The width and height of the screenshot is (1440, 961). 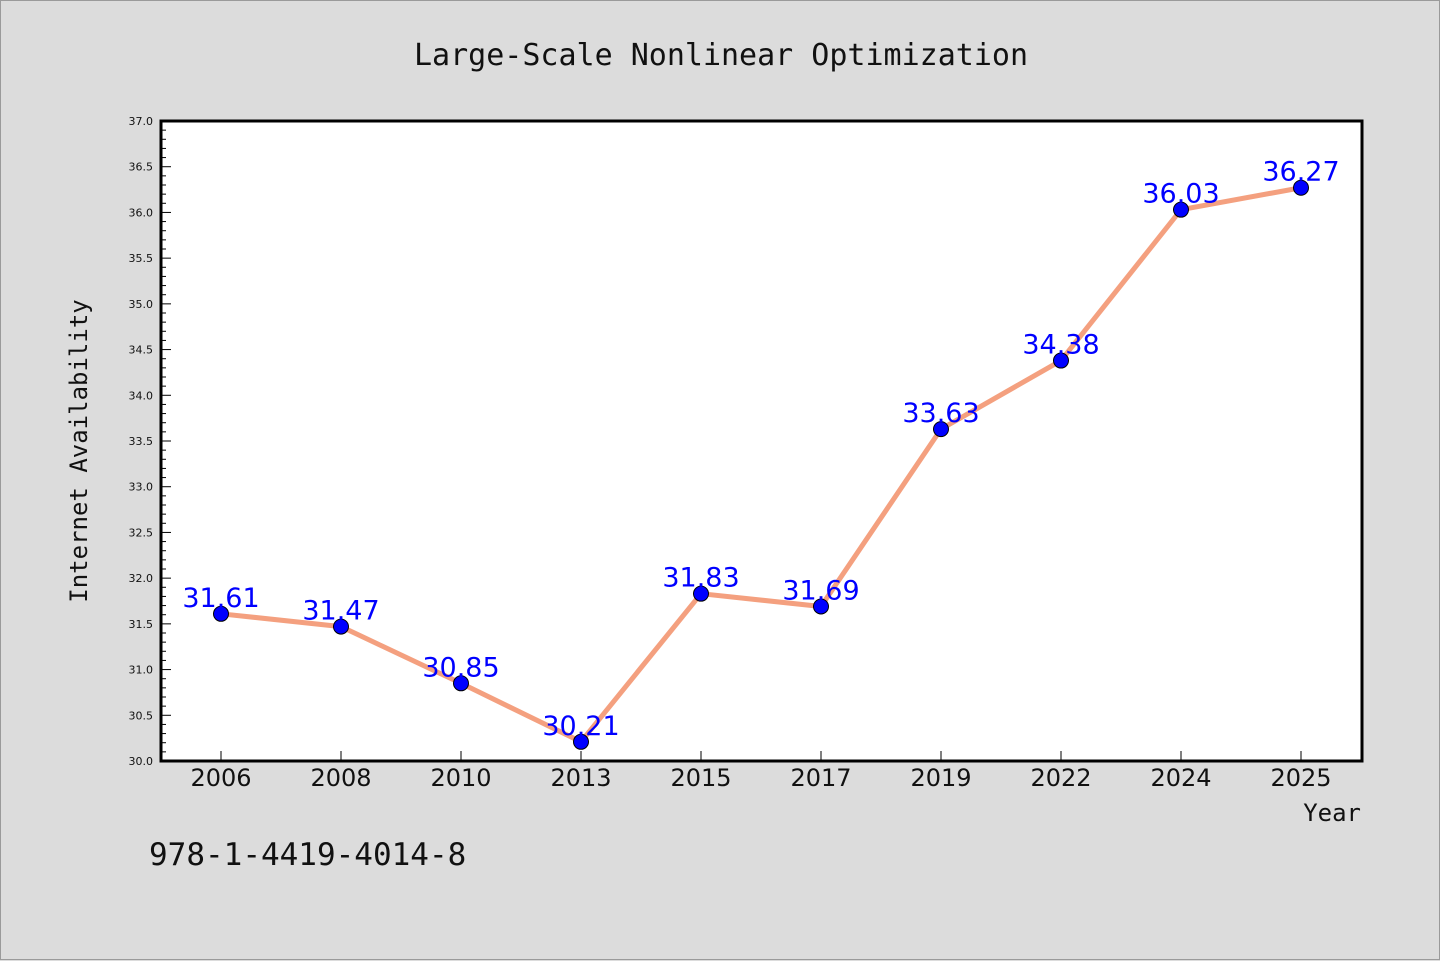 I want to click on data-label: 31.83, so click(x=700, y=578).